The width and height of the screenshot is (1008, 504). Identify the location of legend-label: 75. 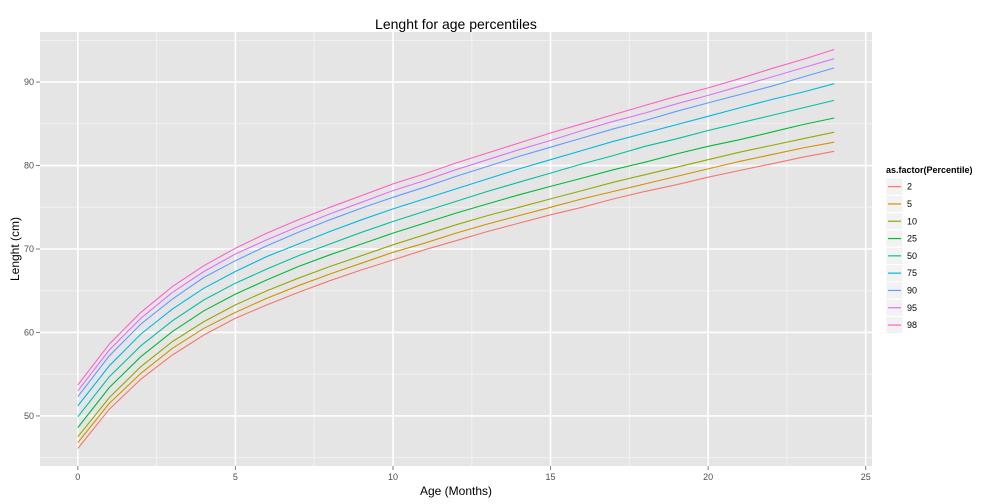
(912, 273).